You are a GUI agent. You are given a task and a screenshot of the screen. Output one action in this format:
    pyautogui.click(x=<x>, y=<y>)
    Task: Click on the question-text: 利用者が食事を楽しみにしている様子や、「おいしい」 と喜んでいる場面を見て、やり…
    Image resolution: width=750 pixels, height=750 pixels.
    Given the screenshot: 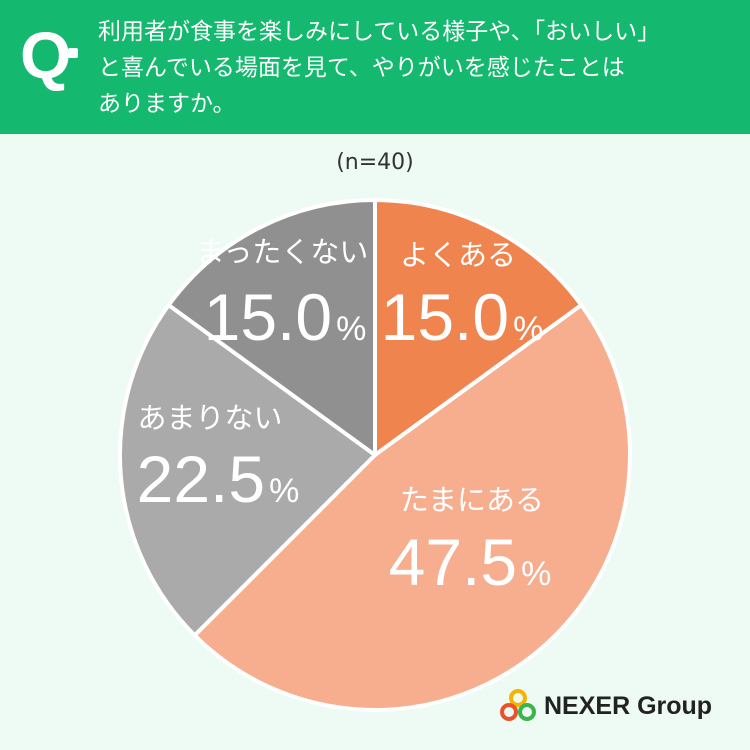 What is the action you would take?
    pyautogui.click(x=418, y=68)
    